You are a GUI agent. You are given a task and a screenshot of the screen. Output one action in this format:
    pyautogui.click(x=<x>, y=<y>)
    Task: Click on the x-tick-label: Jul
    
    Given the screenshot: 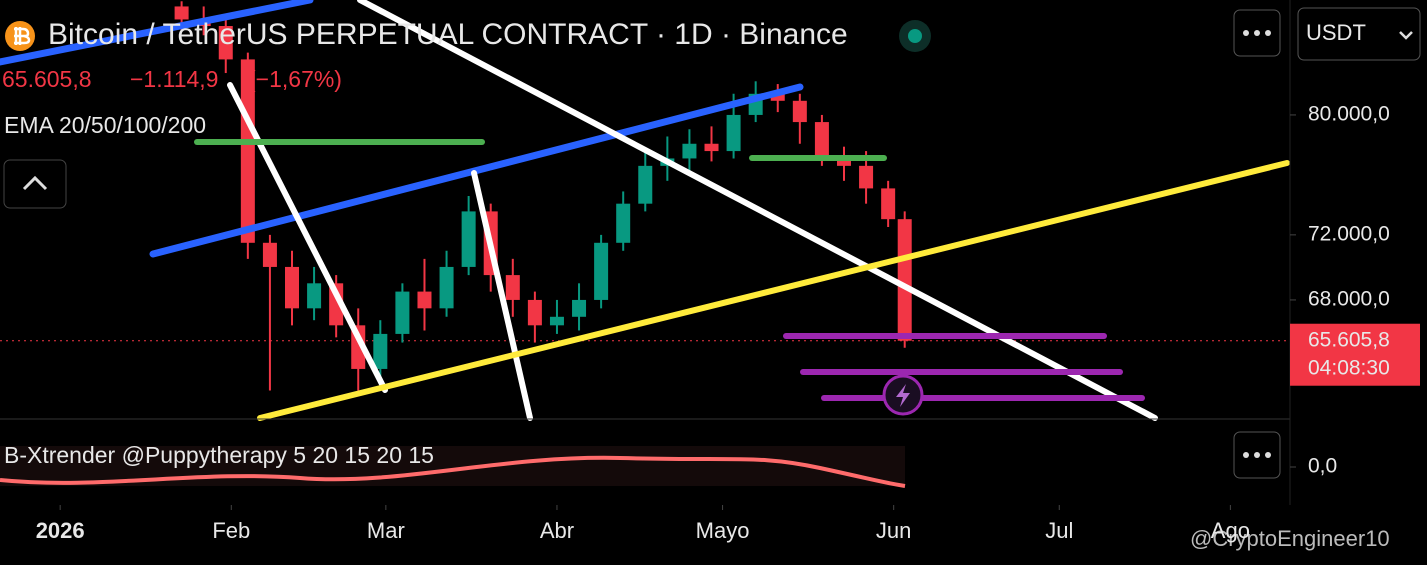 What is the action you would take?
    pyautogui.click(x=1059, y=530)
    